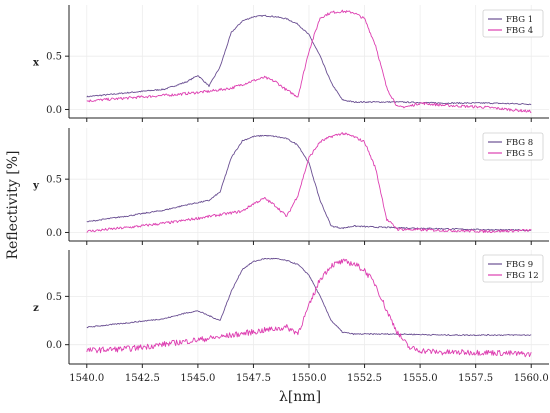 Image resolution: width=550 pixels, height=413 pixels. Describe the element at coordinates (36, 63) in the screenshot. I see `panel-label-x: x` at that location.